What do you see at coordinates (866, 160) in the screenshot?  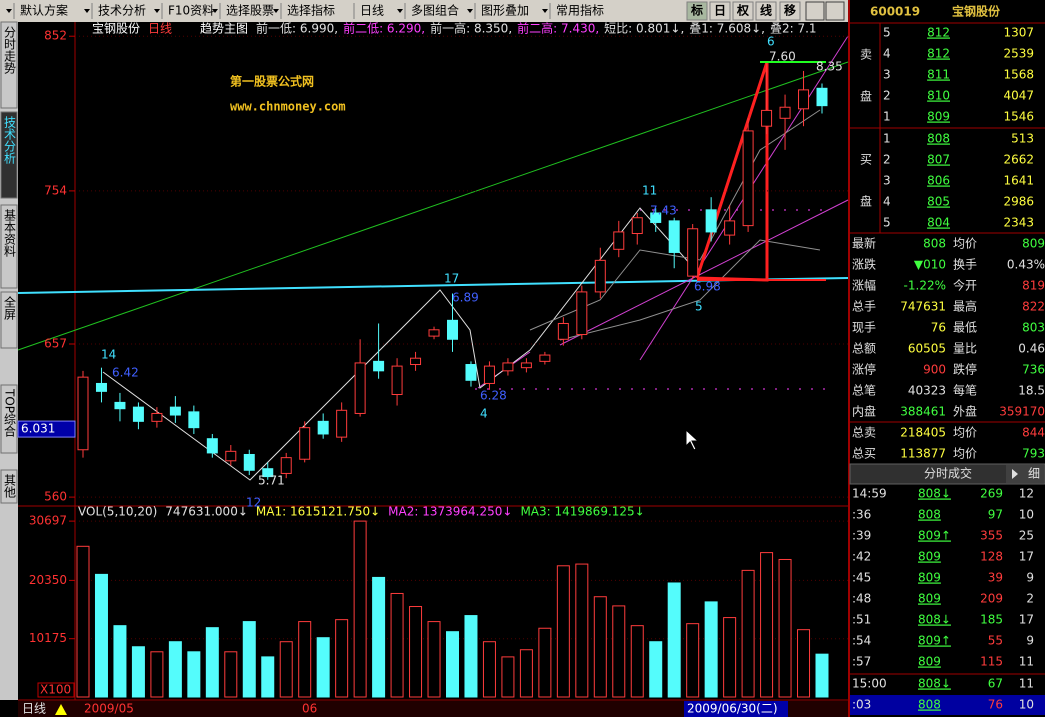 I see `book-side-label: 买` at bounding box center [866, 160].